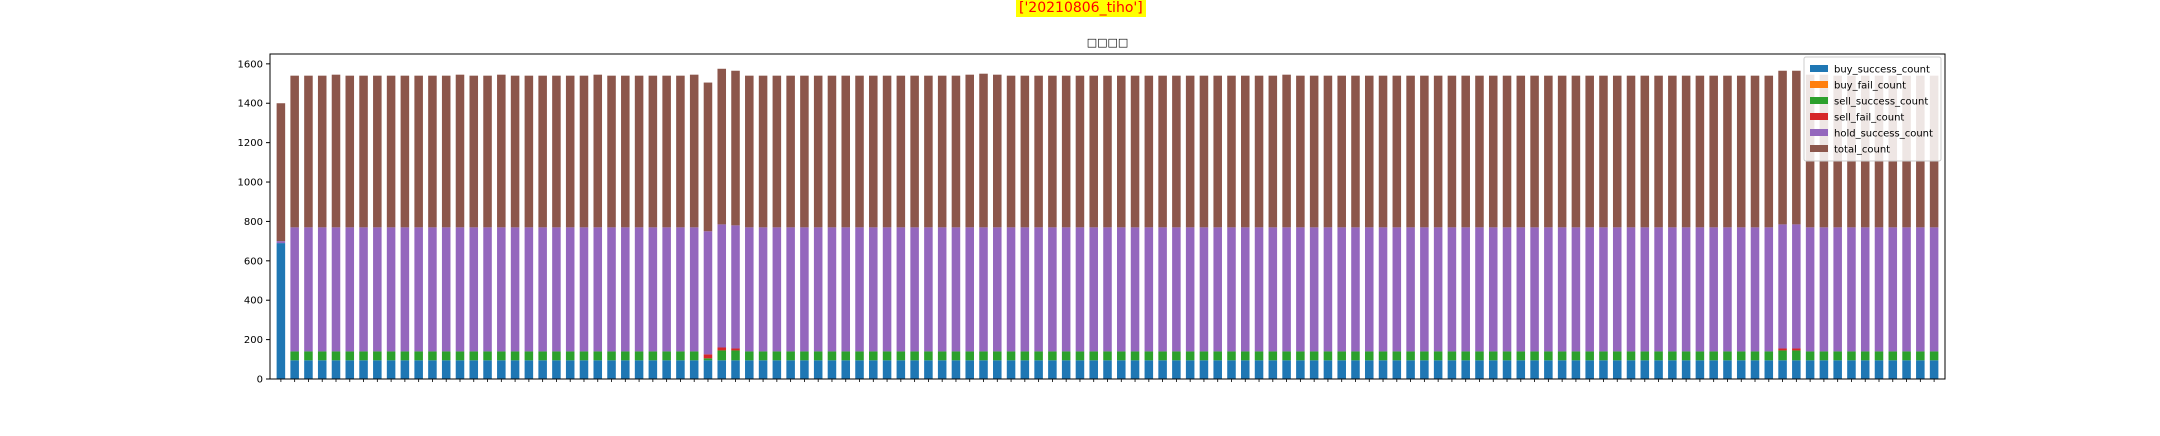 The height and width of the screenshot is (436, 2160). I want to click on y-tick-label: 800, so click(253, 222).